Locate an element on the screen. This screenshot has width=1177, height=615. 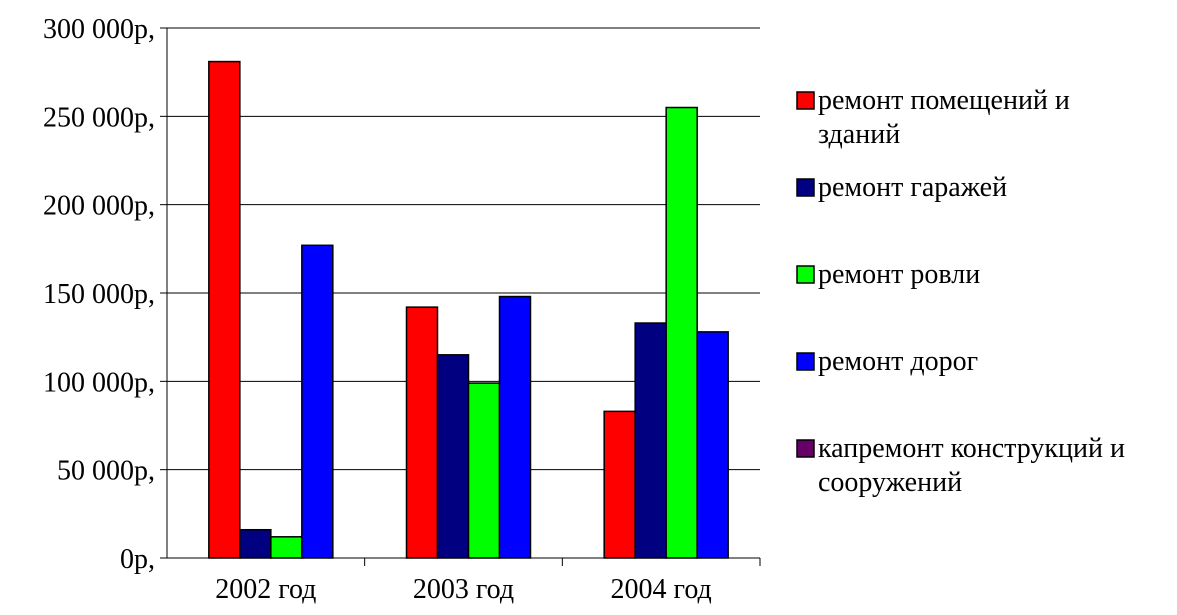
legend-label: капремонт конструкций и сооружений is located at coordinates (975, 465).